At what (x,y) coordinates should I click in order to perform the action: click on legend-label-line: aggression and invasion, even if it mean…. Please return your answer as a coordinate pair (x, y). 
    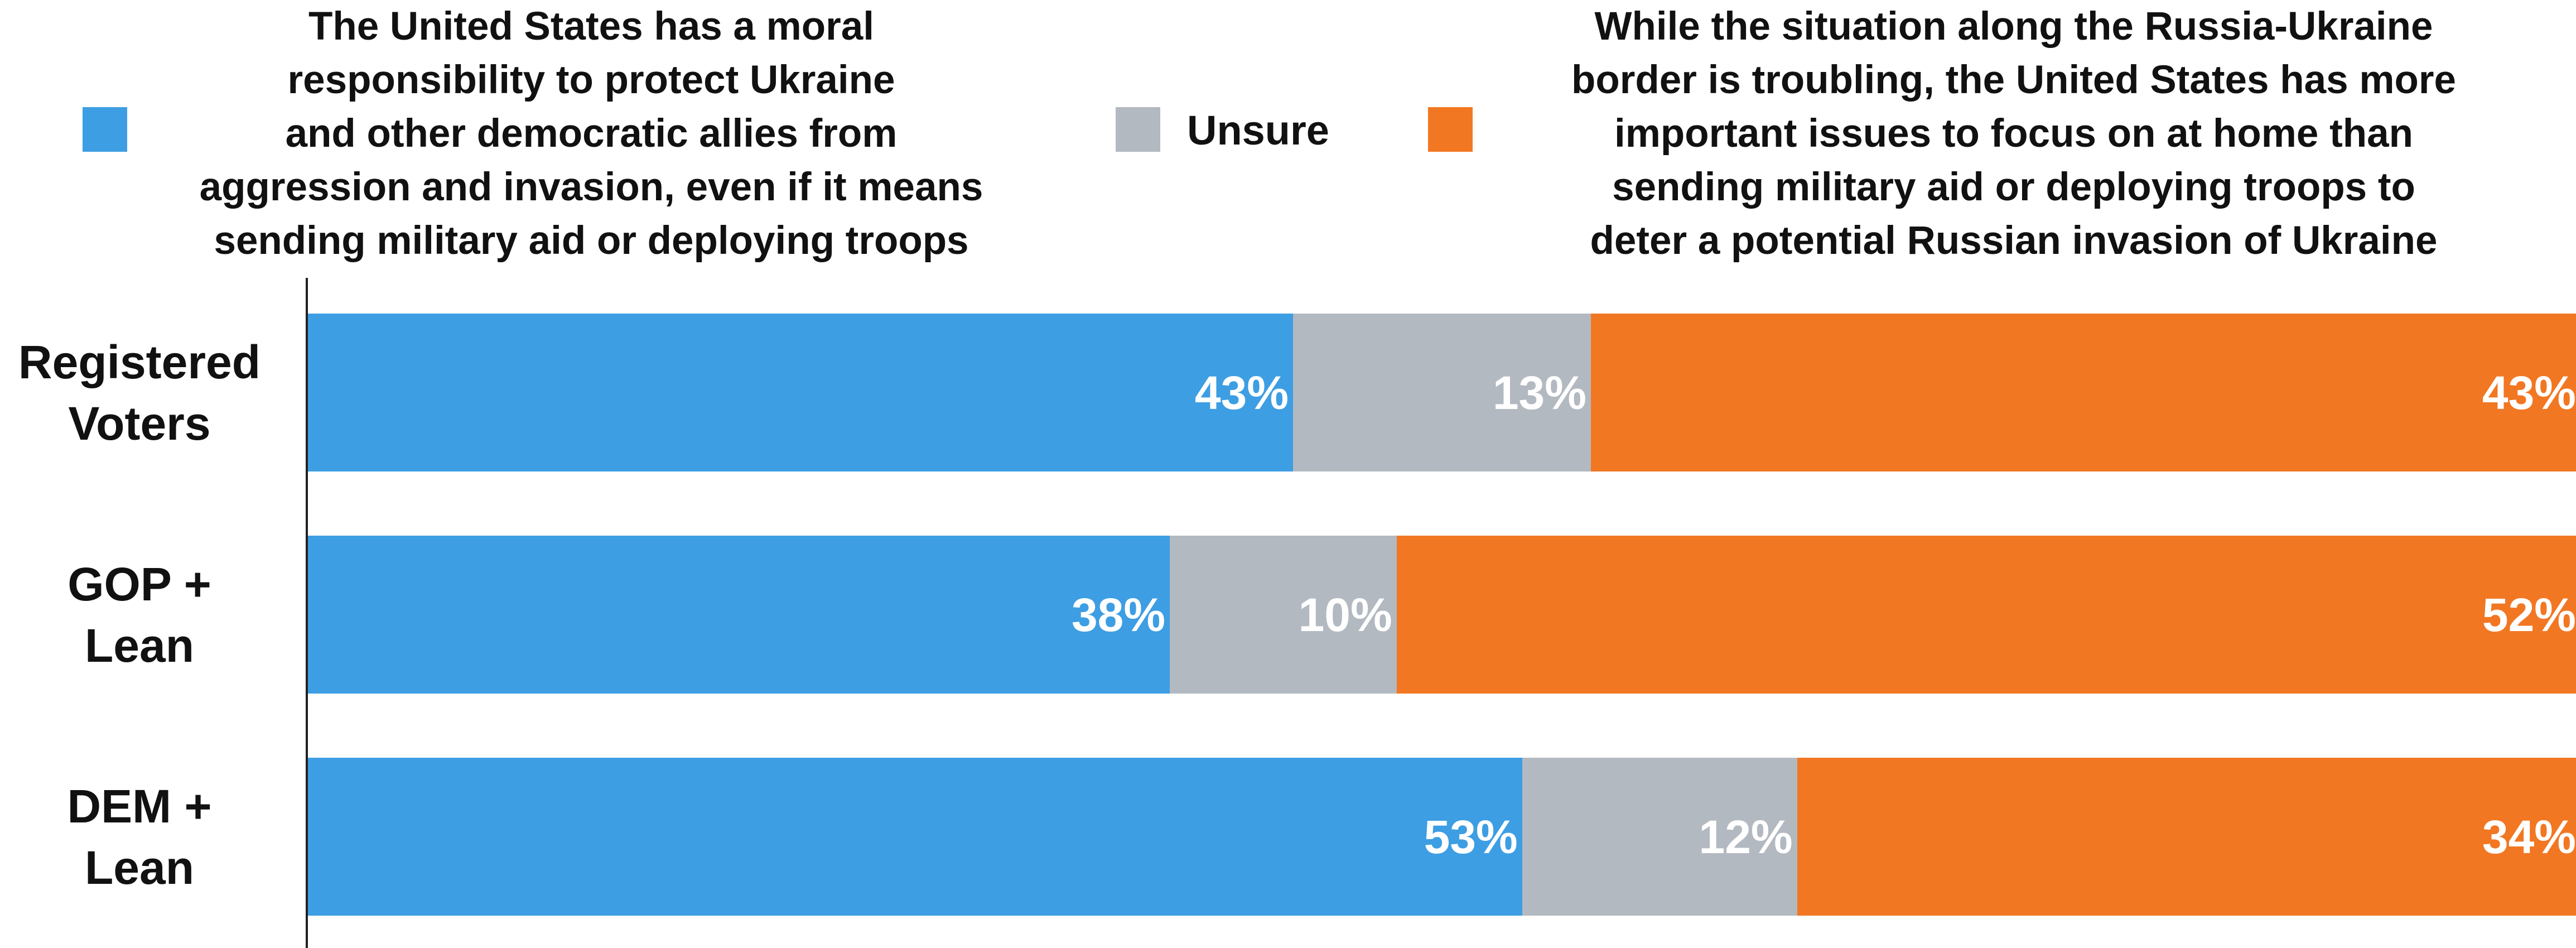
    Looking at the image, I should click on (591, 187).